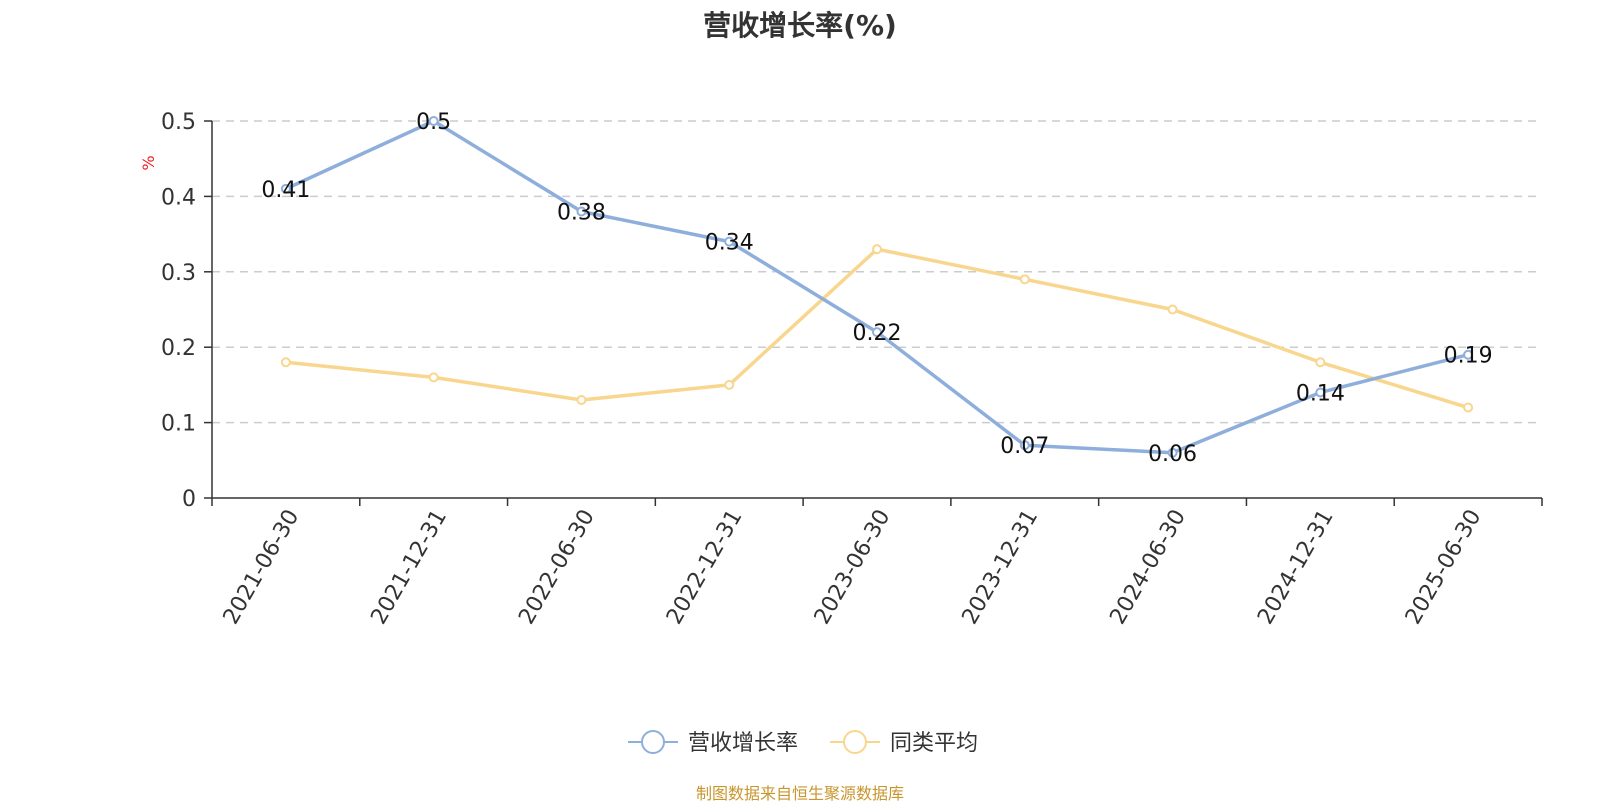  What do you see at coordinates (803, 743) in the screenshot?
I see `legend: 营收增长率 同类平均` at bounding box center [803, 743].